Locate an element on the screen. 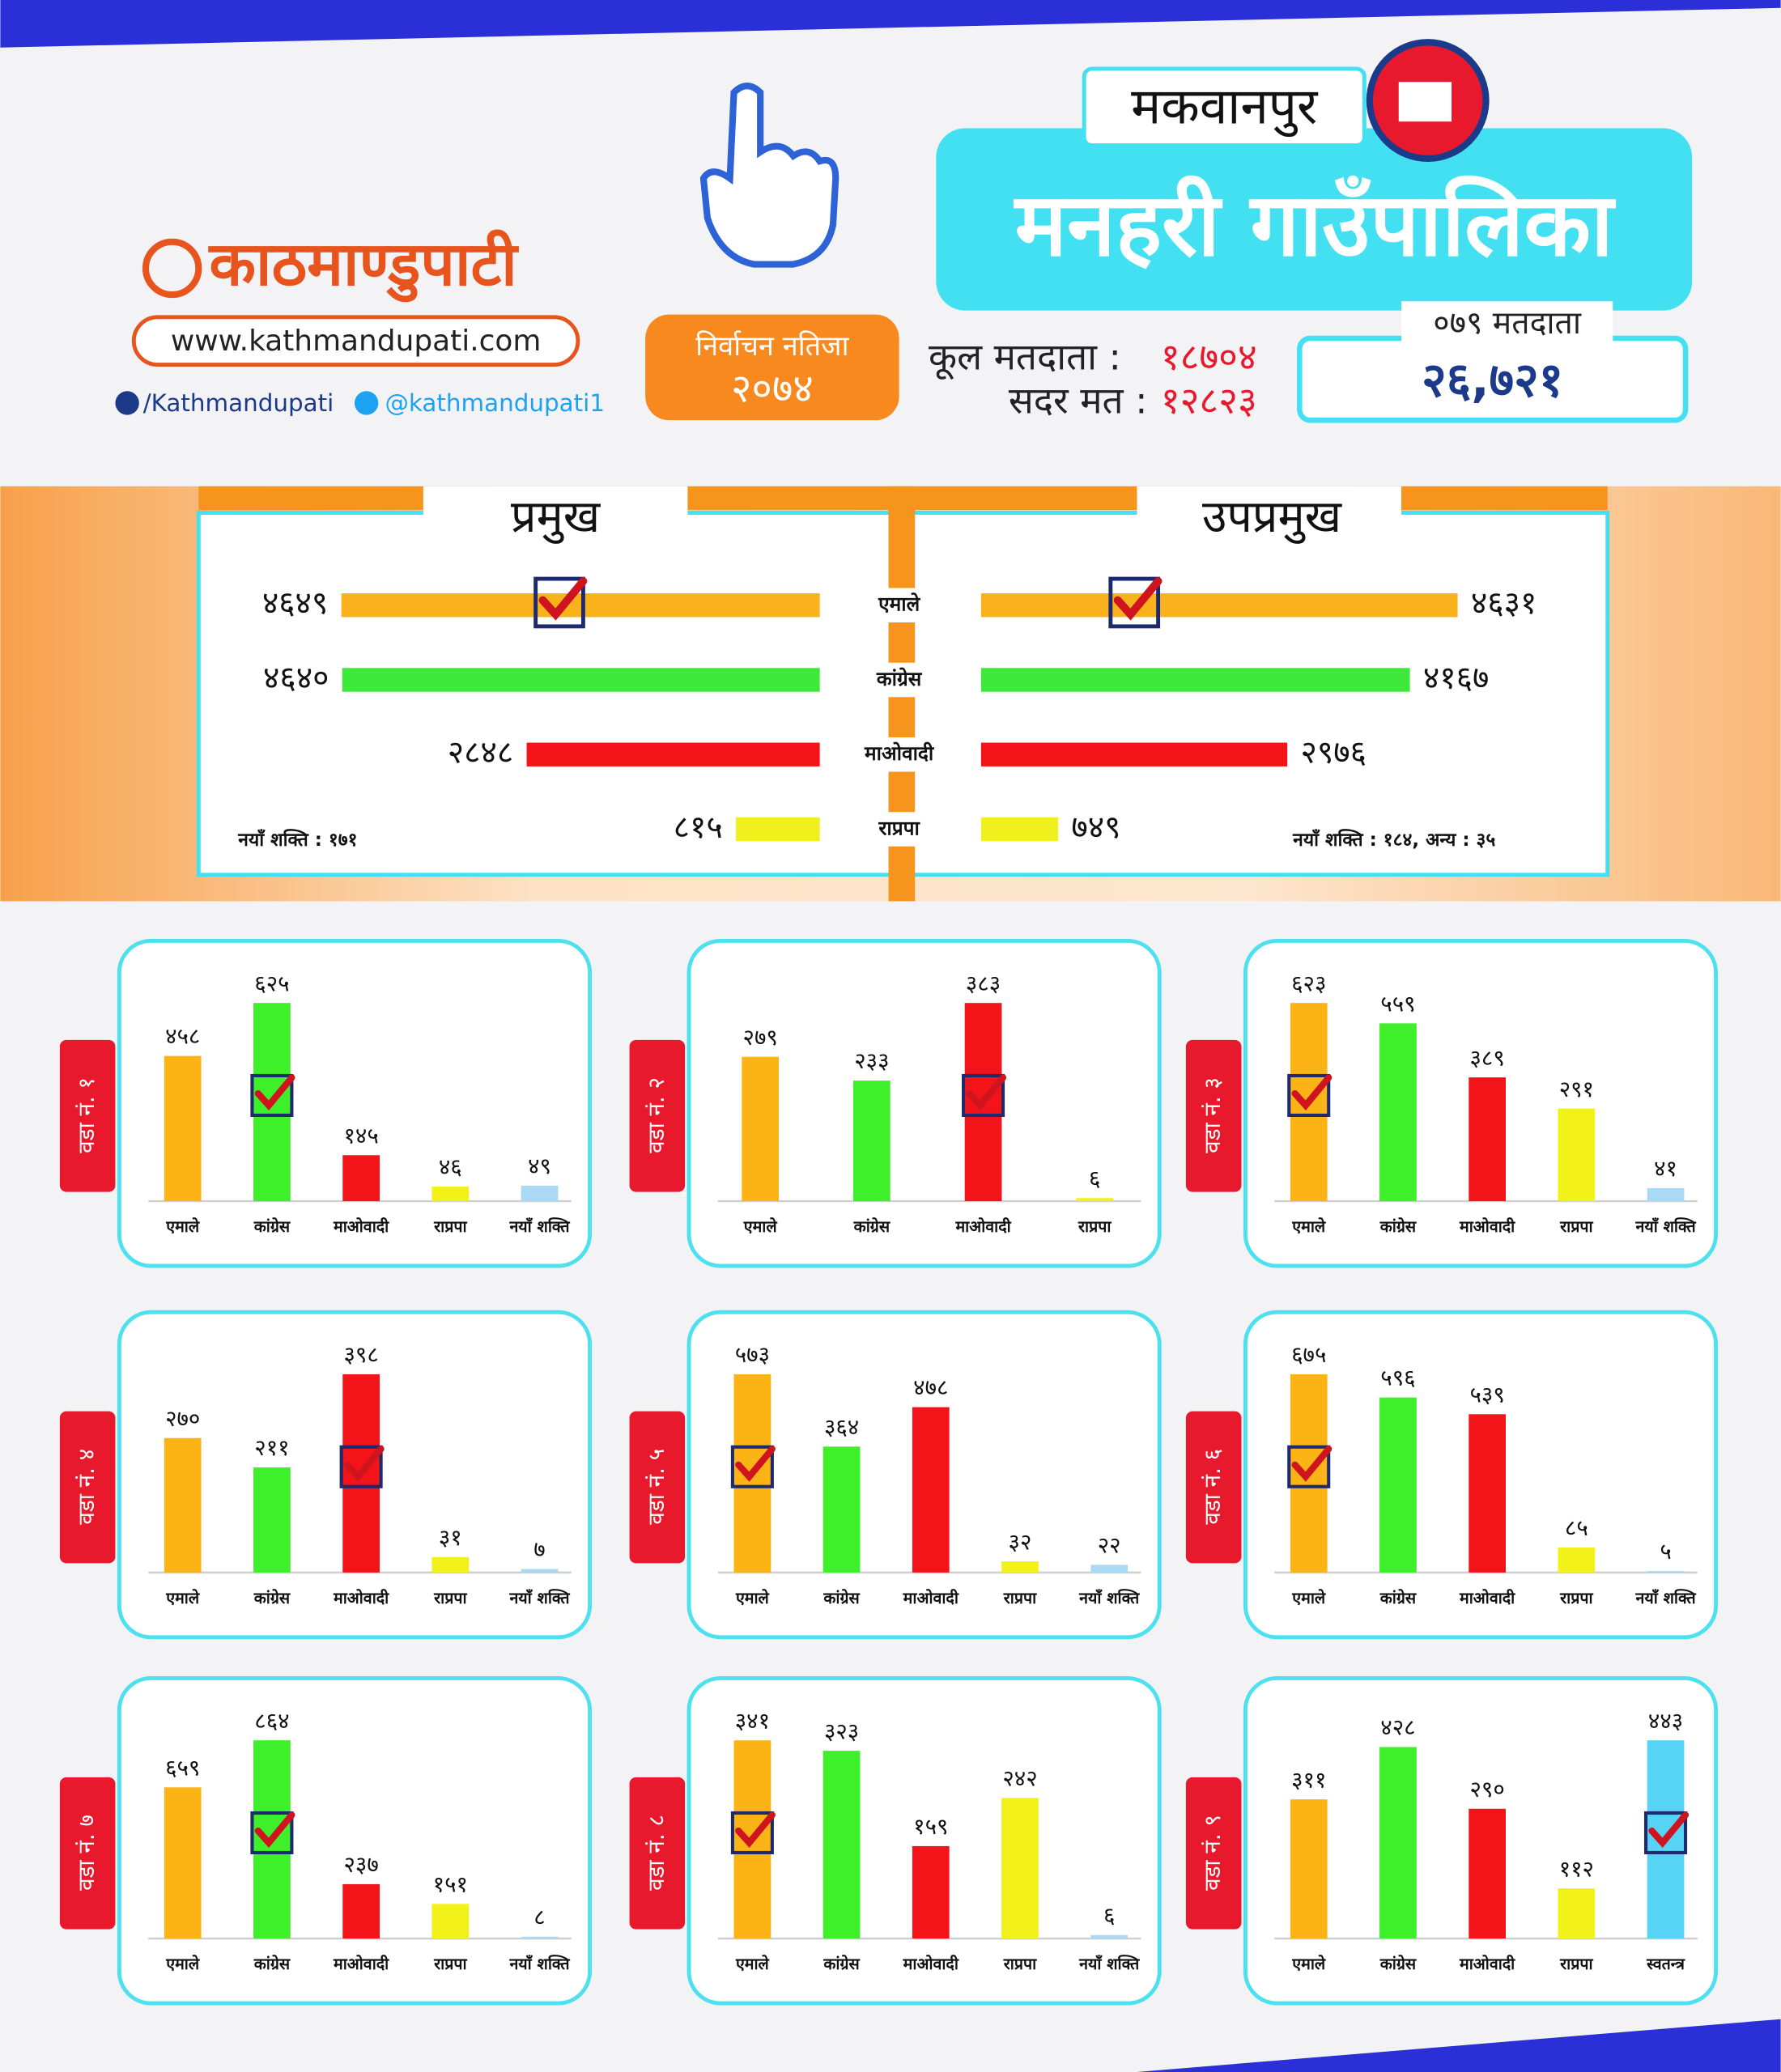 The height and width of the screenshot is (2072, 1781). value-label: २३७ is located at coordinates (361, 1864).